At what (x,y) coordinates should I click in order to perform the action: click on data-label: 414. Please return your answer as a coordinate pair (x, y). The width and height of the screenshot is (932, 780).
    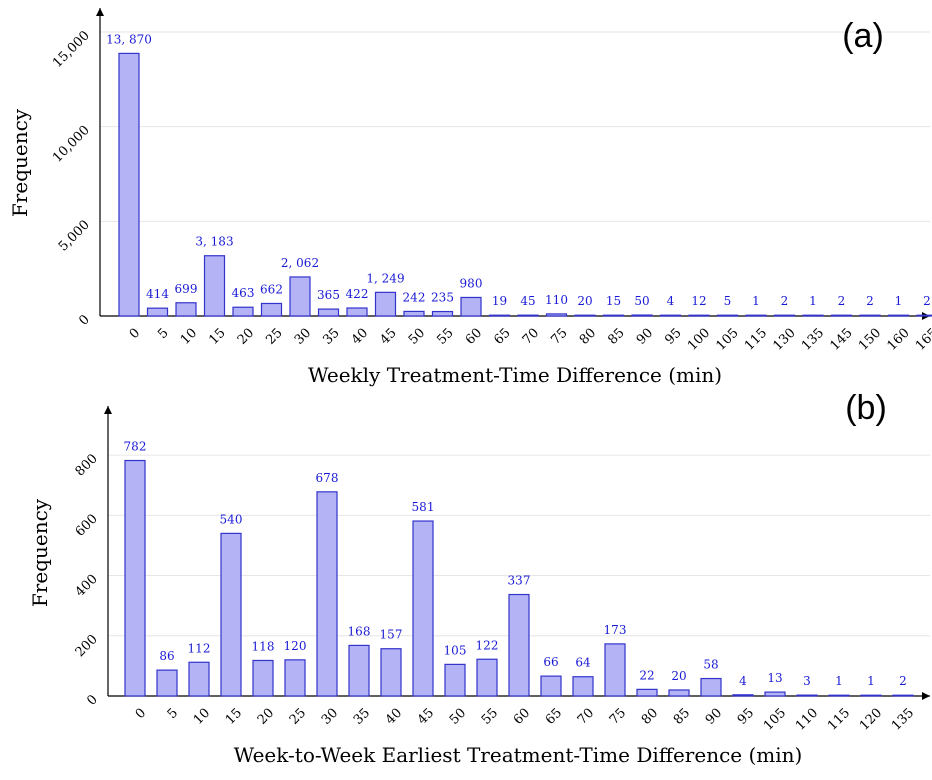
    Looking at the image, I should click on (157, 294).